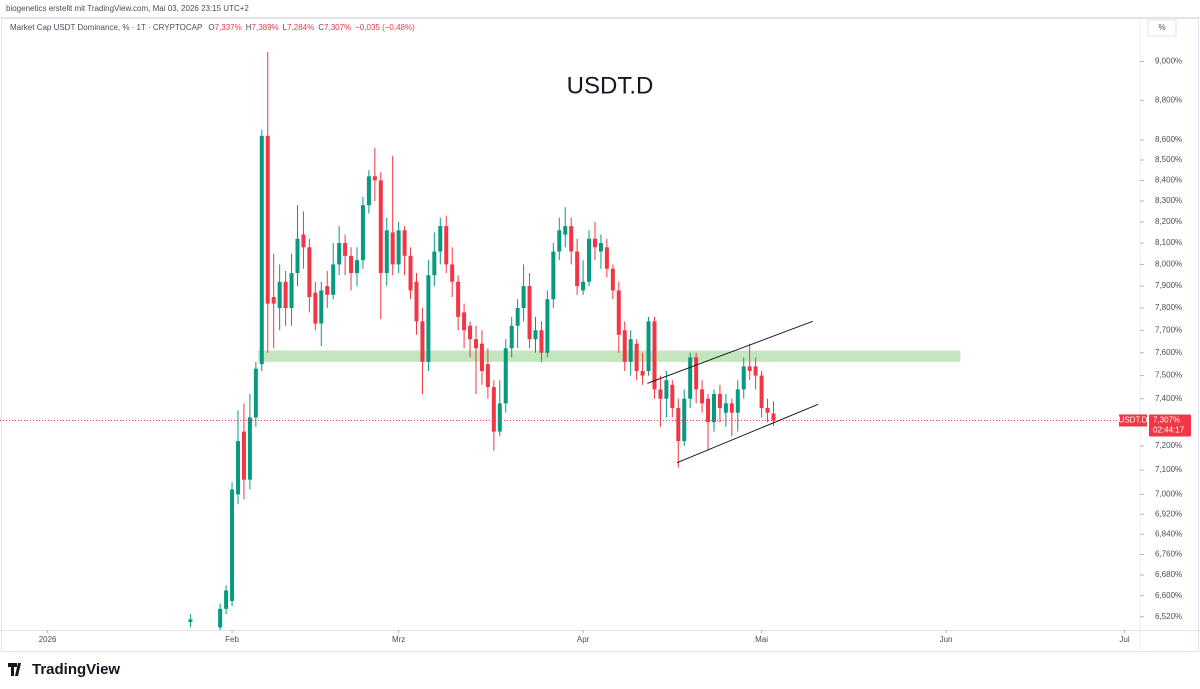  Describe the element at coordinates (1168, 352) in the screenshot. I see `y-tick-label: 7,600%` at that location.